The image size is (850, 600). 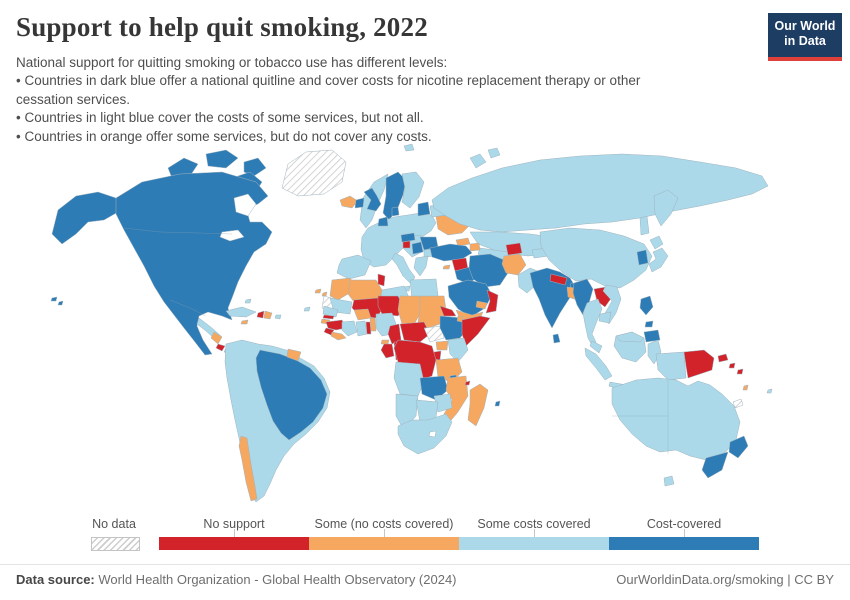 I want to click on legend-swatch-some-no-costs, so click(x=384, y=543).